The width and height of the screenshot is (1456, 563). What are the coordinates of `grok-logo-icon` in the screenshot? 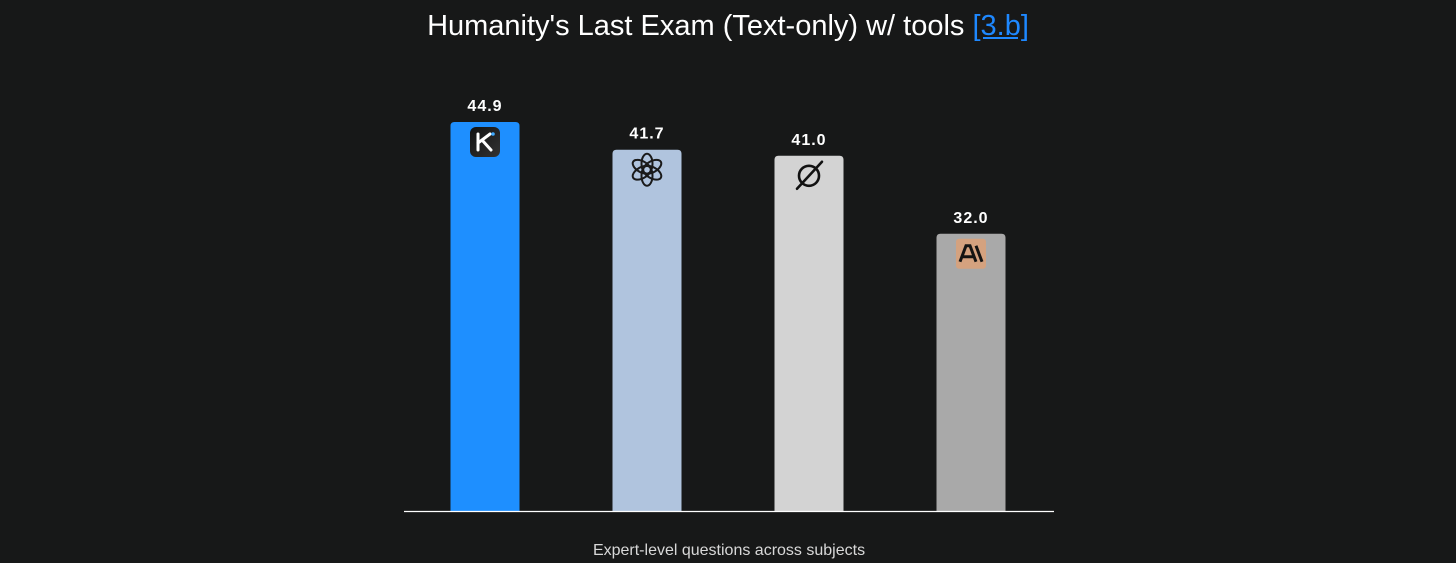 It's located at (809, 175).